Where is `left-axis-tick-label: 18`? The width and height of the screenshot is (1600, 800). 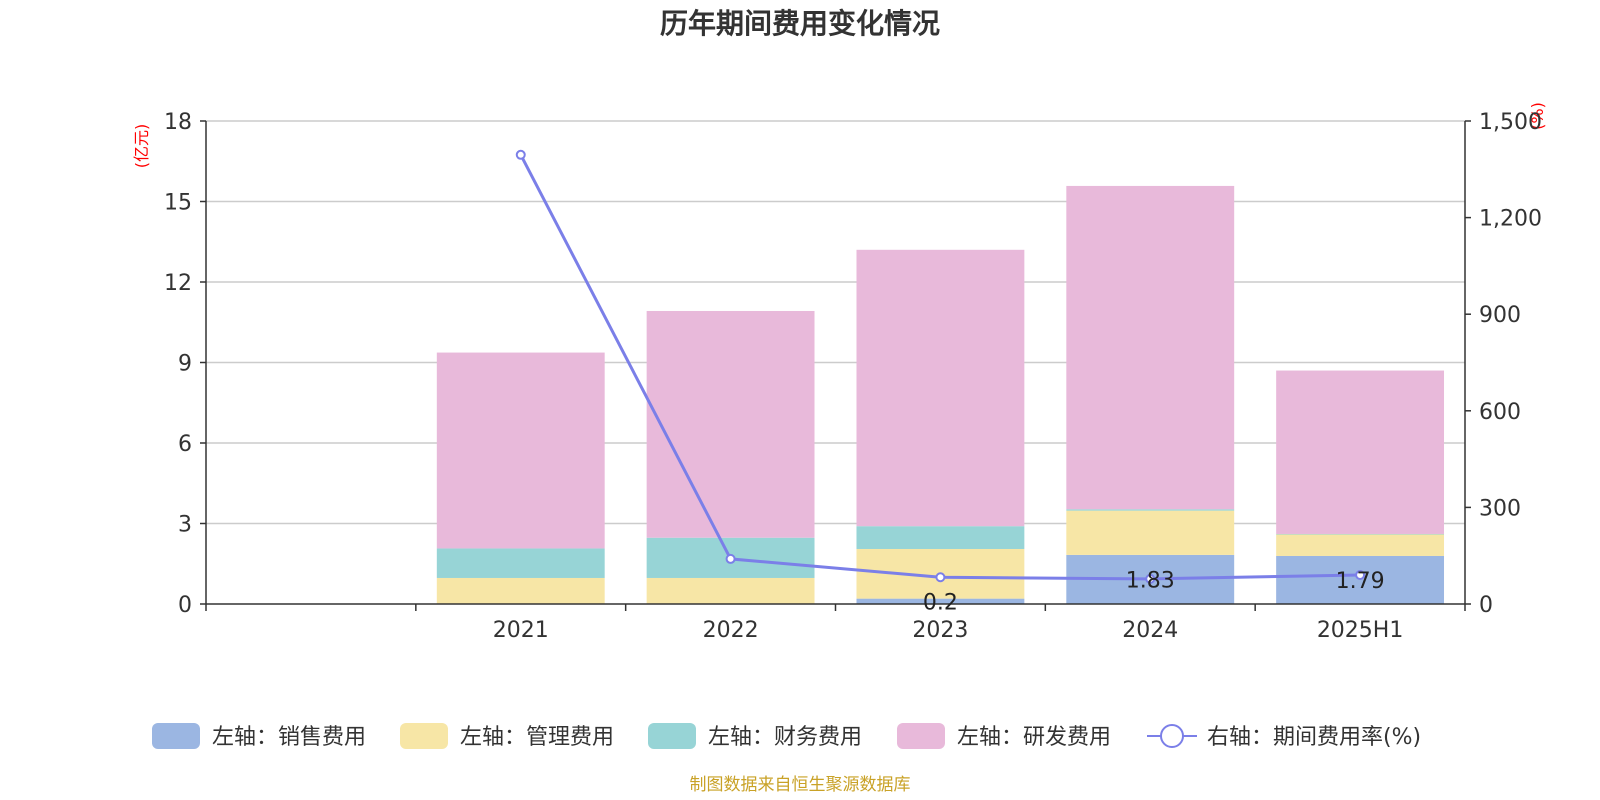 left-axis-tick-label: 18 is located at coordinates (178, 122).